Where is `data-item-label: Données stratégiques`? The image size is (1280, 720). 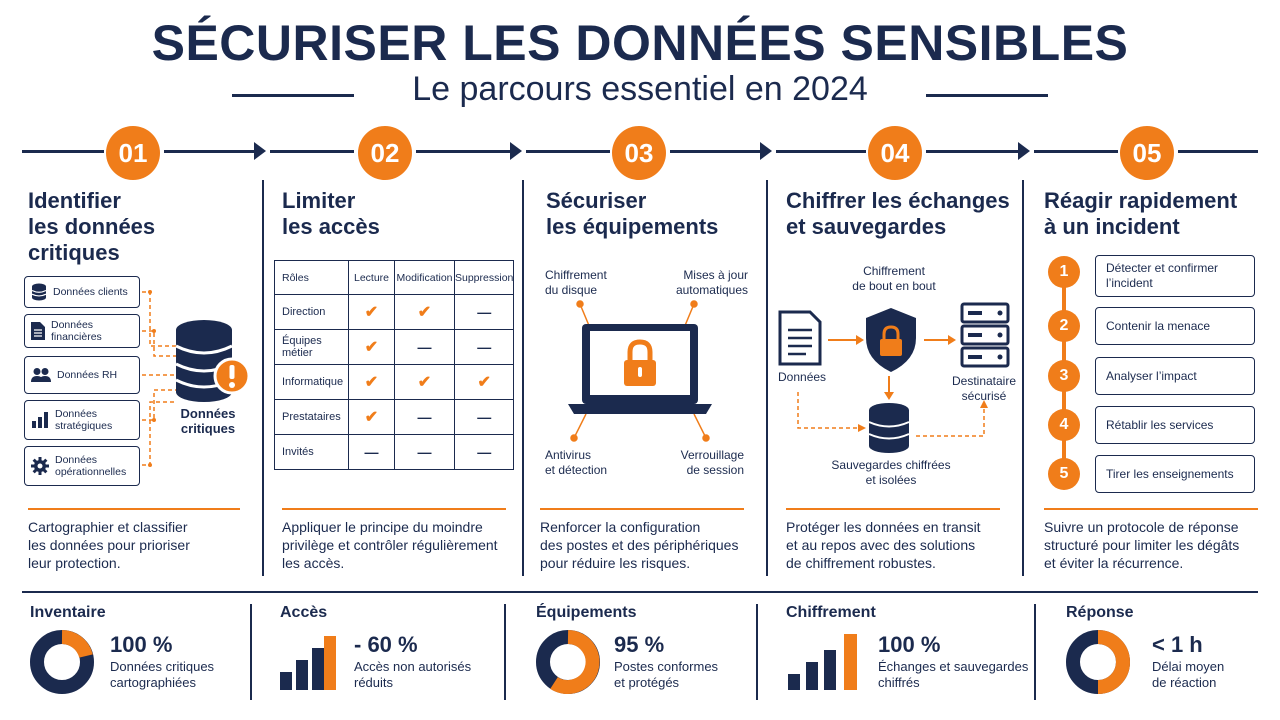 data-item-label: Données stratégiques is located at coordinates (84, 420).